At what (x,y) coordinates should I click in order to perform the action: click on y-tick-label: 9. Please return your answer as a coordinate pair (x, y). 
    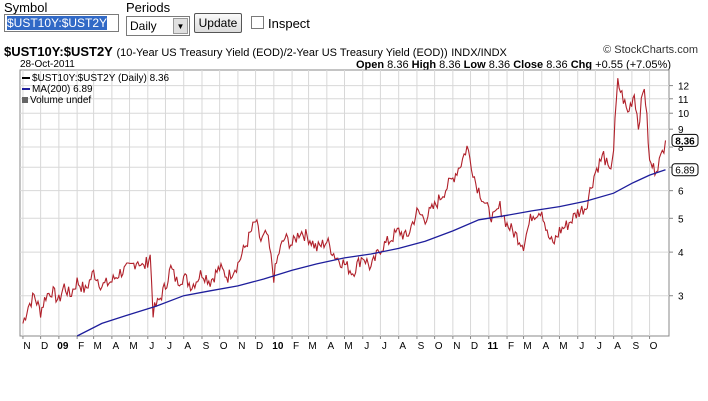
    Looking at the image, I should click on (681, 130).